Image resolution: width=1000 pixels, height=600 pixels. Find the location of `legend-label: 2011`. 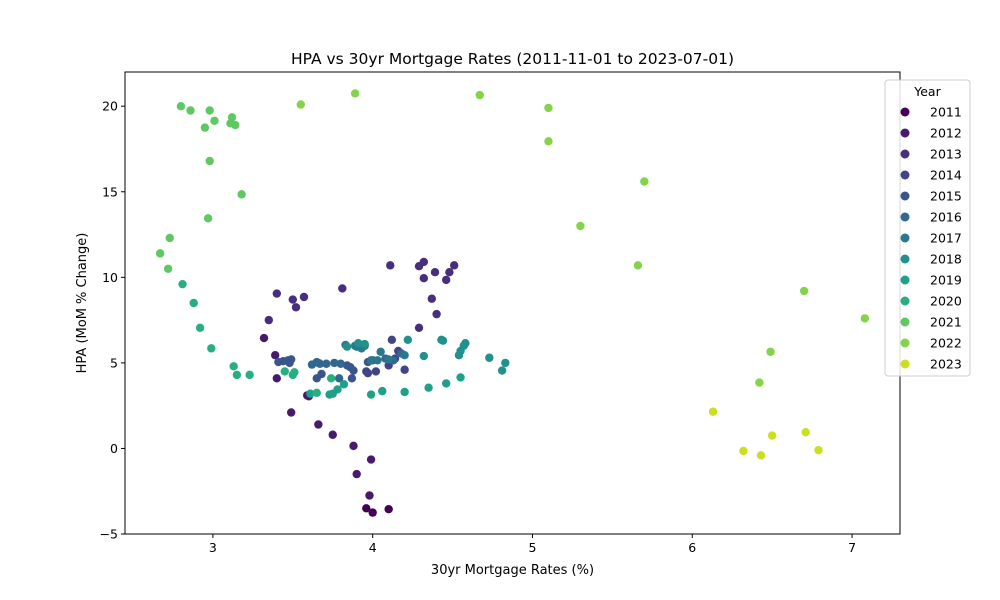

legend-label: 2011 is located at coordinates (946, 112).